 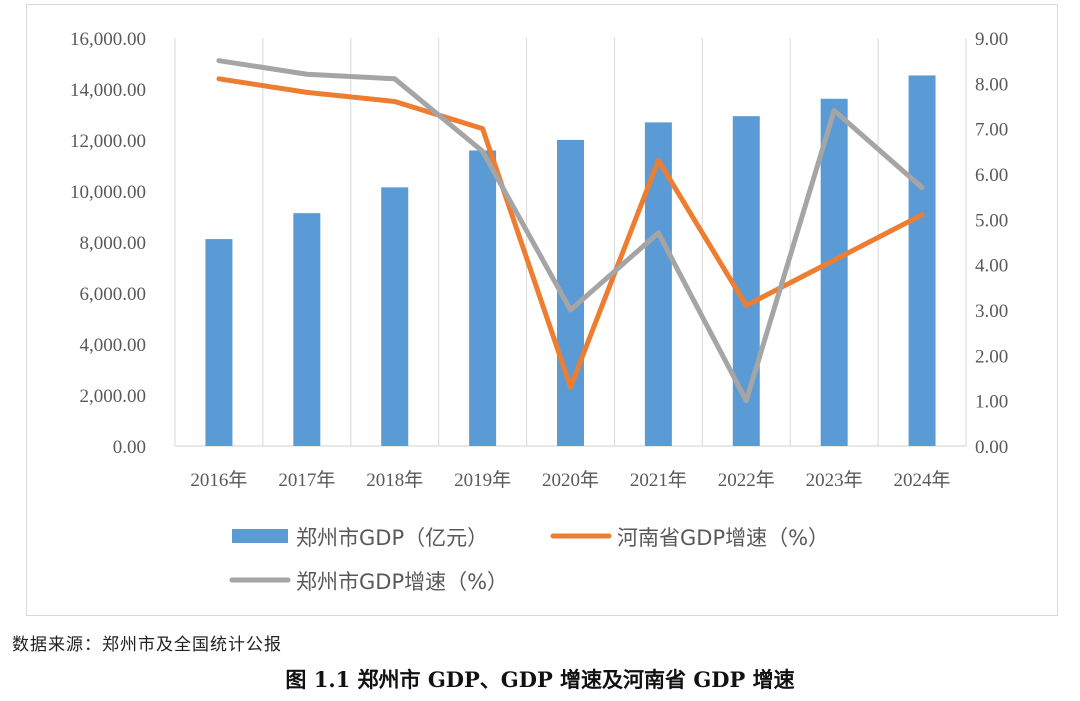 What do you see at coordinates (570, 480) in the screenshot?
I see `x-tick-label: 2020年` at bounding box center [570, 480].